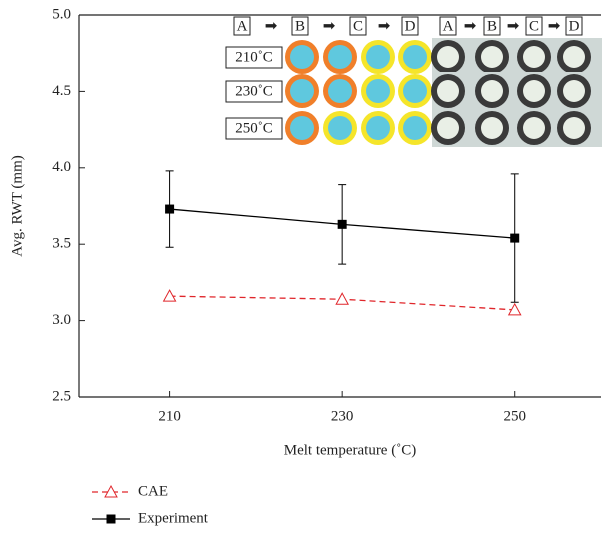 Image resolution: width=602 pixels, height=535 pixels. Describe the element at coordinates (17, 206) in the screenshot. I see `y-axis-label: Avg. RWT (mm)` at that location.